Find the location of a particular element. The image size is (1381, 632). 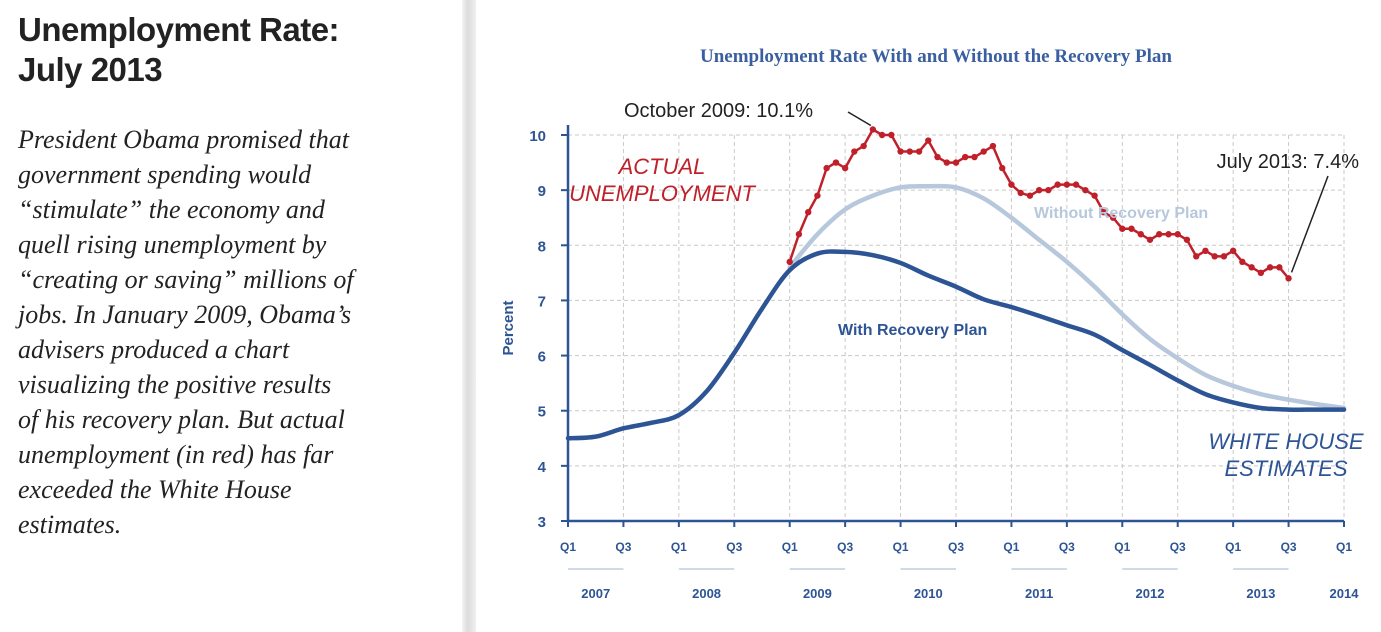

panel-divider is located at coordinates (469, 316).